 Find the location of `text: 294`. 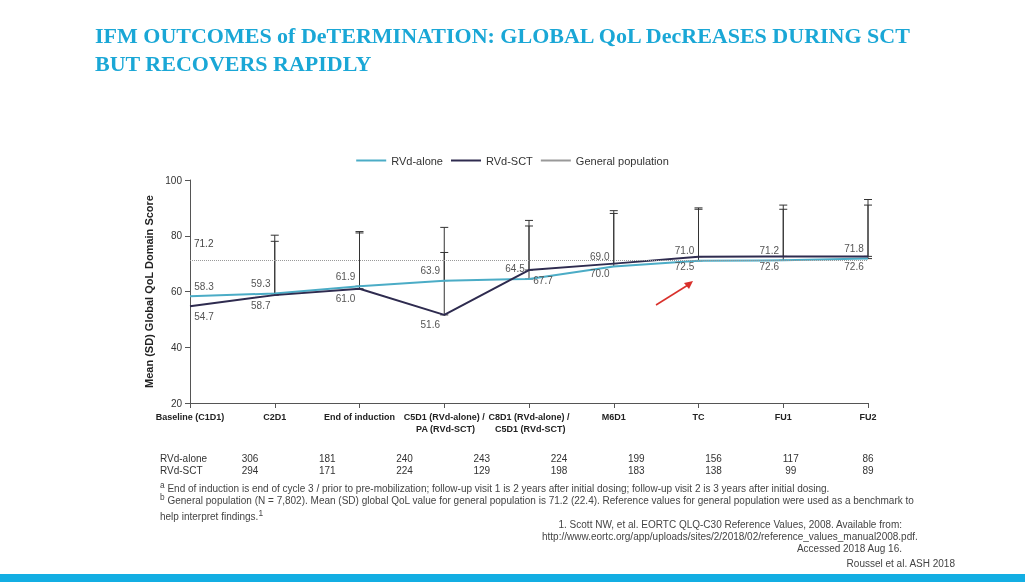

text: 294 is located at coordinates (250, 470).